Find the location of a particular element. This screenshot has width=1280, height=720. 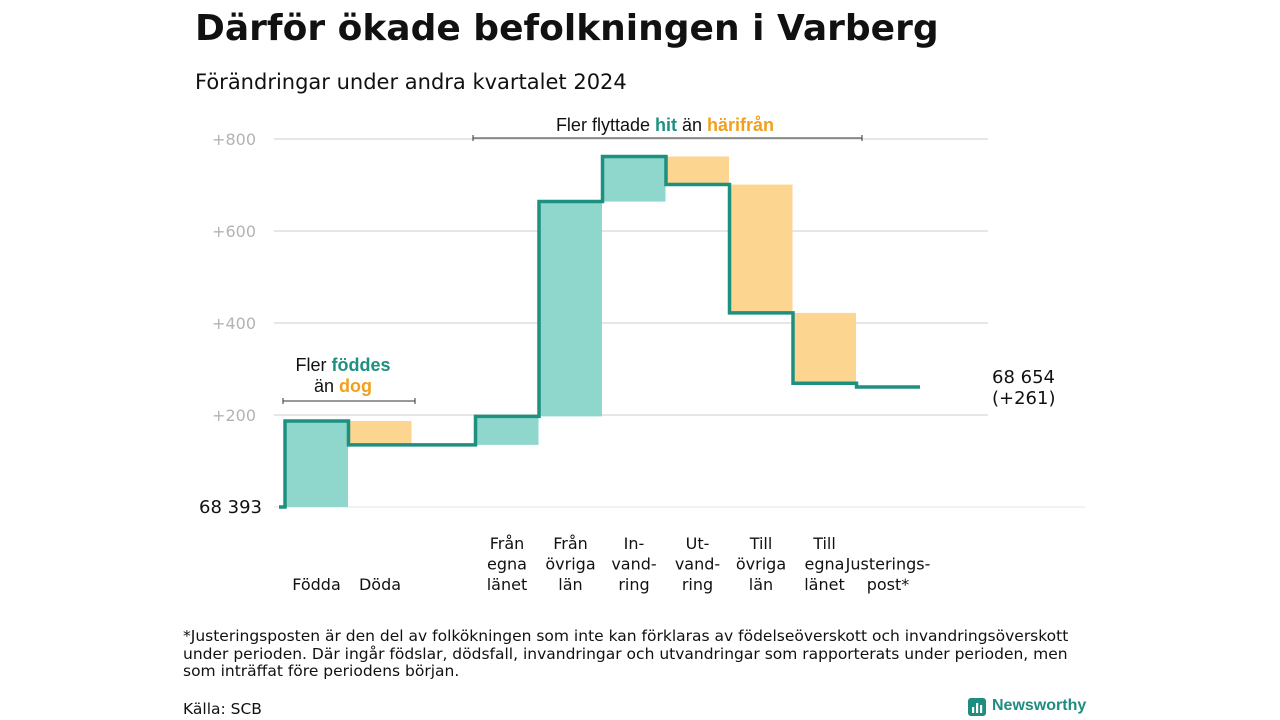

annotation-span: dog is located at coordinates (355, 386).